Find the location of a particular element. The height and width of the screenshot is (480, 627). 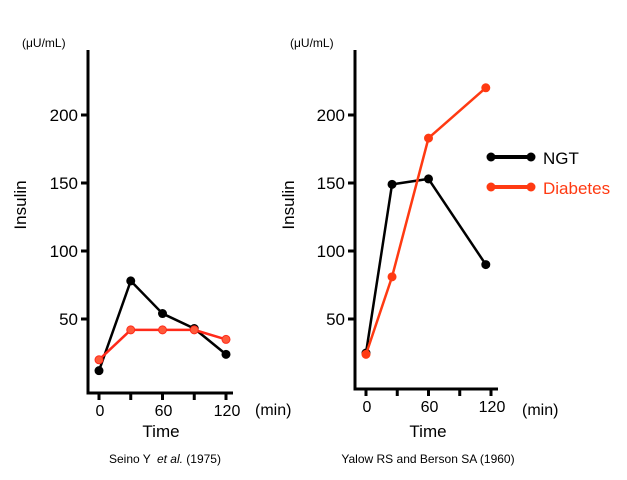

chart-caption: Seino Y et al. (1975) is located at coordinates (165, 459).